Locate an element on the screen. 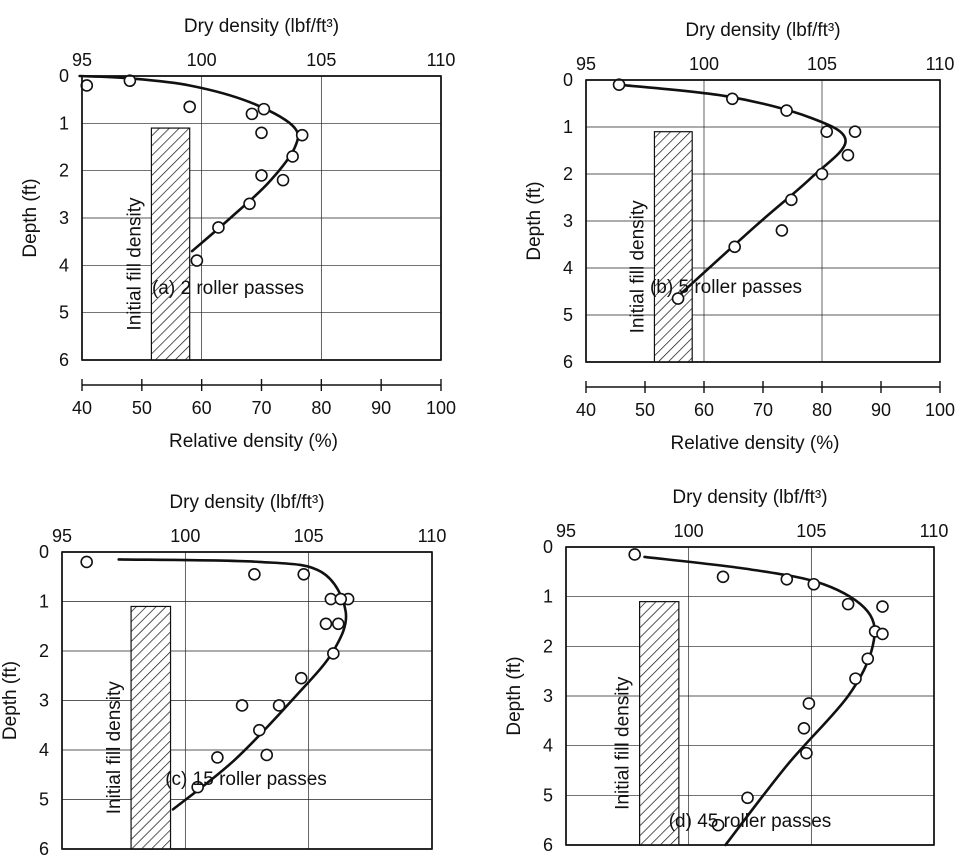 This screenshot has width=968, height=859. relative-density-tick-label: 90 is located at coordinates (381, 408).